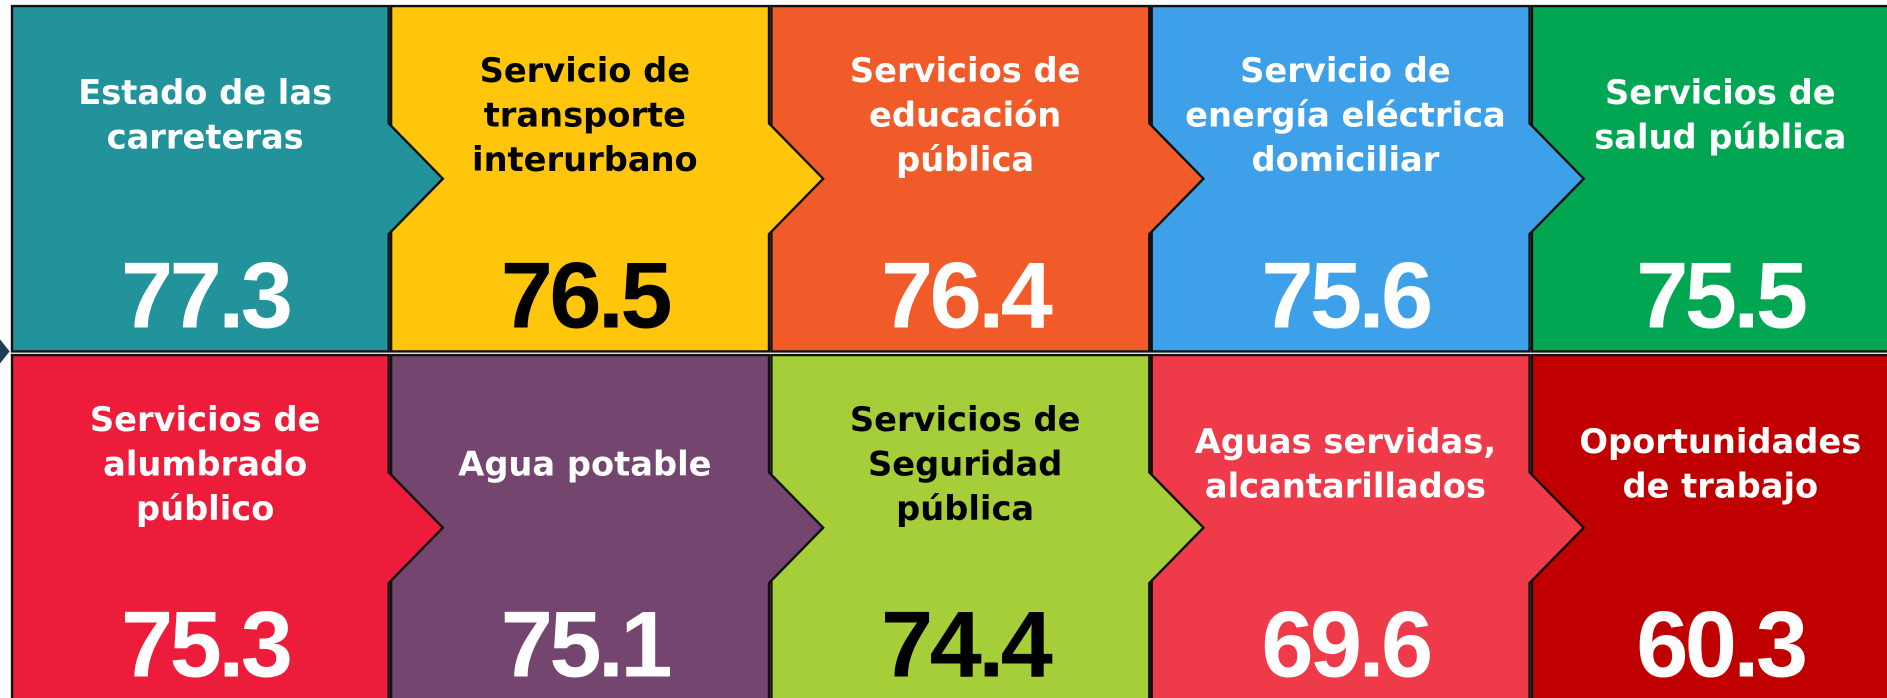  I want to click on tile-value: 75.6, so click(1345, 294).